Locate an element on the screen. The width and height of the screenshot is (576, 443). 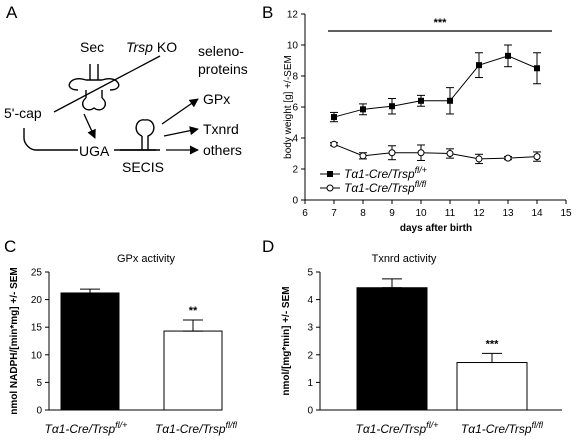
trsp-ko-label: Trsp KO is located at coordinates (151, 47).